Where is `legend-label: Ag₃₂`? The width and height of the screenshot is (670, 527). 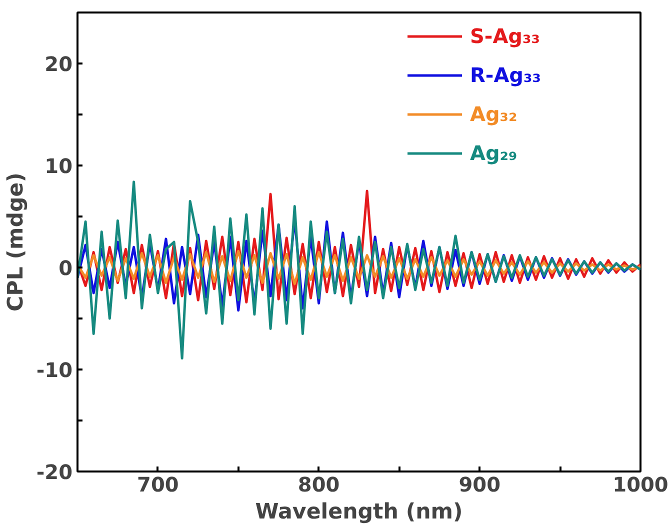 legend-label: Ag₃₂ is located at coordinates (494, 114).